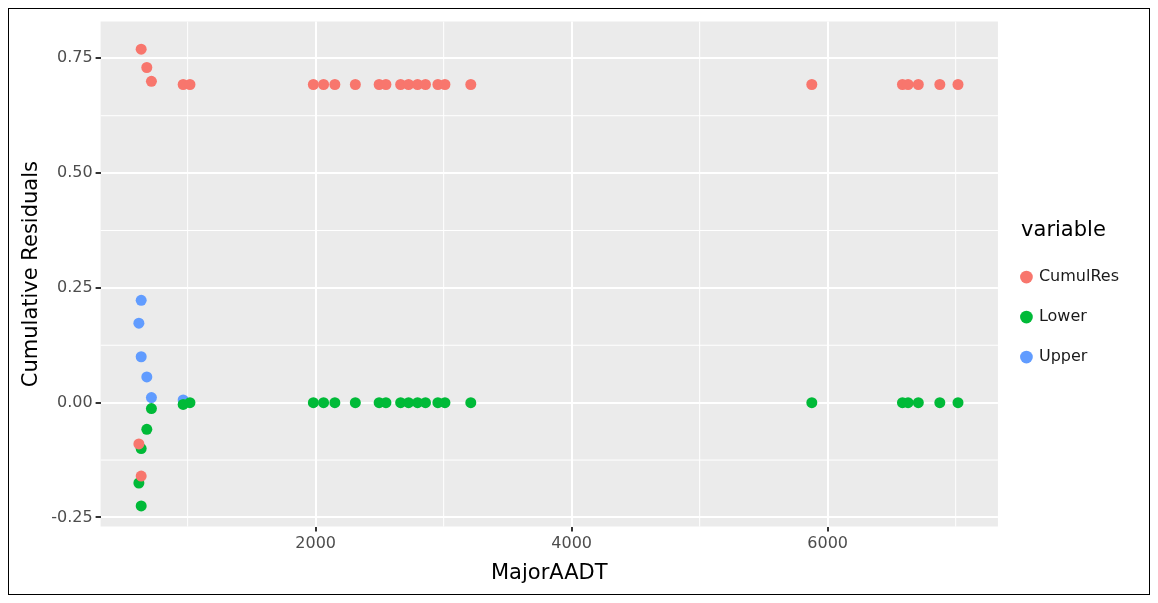 The height and width of the screenshot is (603, 1158). What do you see at coordinates (74, 401) in the screenshot?
I see `y-tick-label: 0.00` at bounding box center [74, 401].